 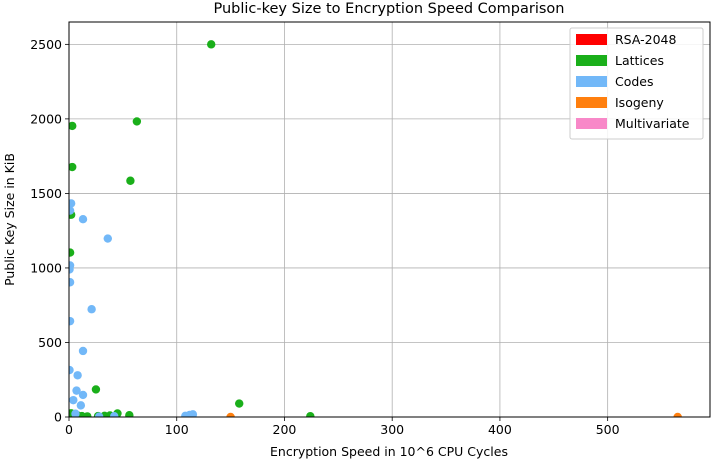 What do you see at coordinates (591, 81) in the screenshot?
I see `legend-swatch-codes` at bounding box center [591, 81].